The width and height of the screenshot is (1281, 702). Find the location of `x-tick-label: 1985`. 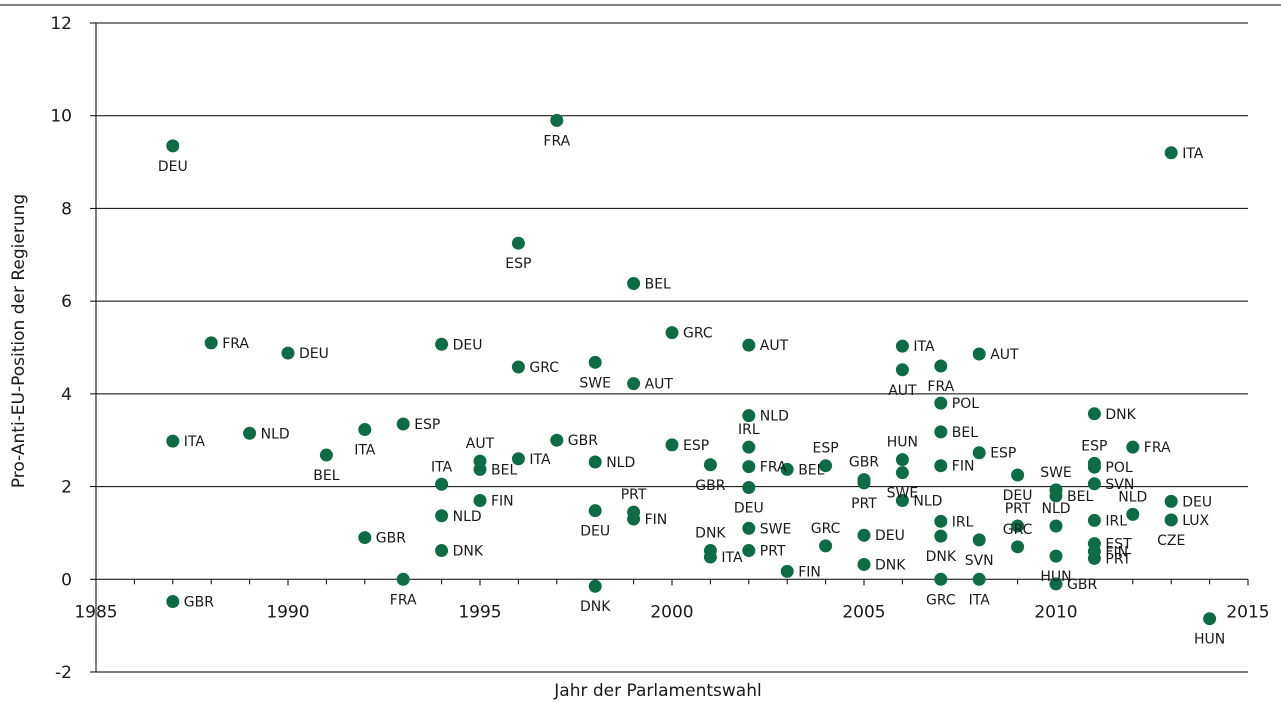

x-tick-label: 1985 is located at coordinates (95, 612).